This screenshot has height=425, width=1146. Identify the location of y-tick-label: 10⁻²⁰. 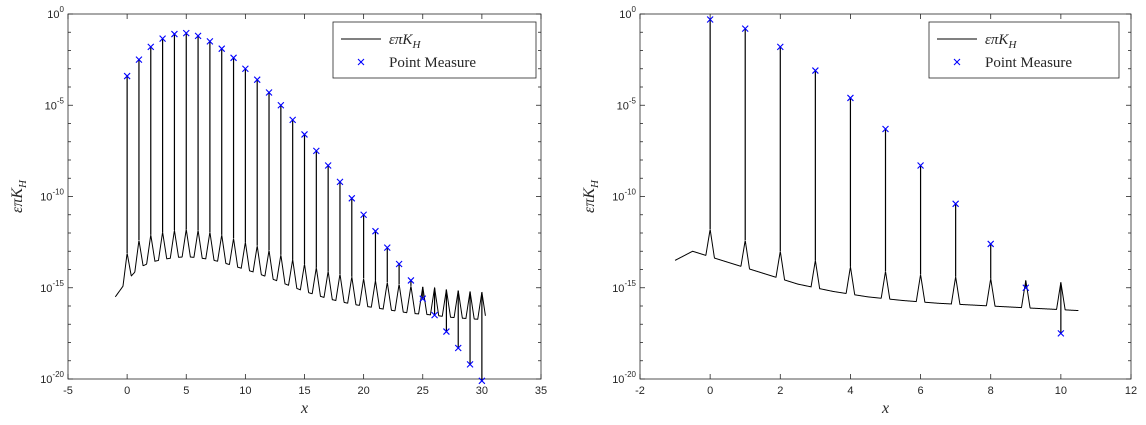
(624, 378).